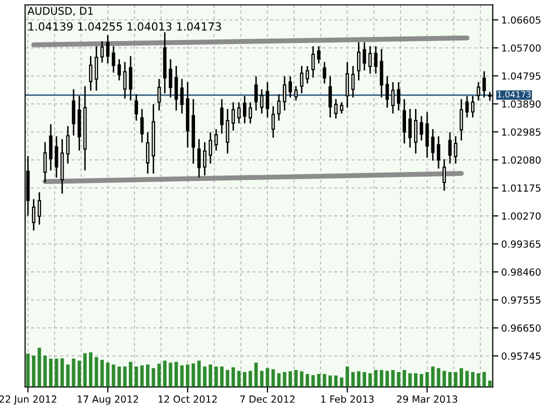 The width and height of the screenshot is (558, 406). Describe the element at coordinates (267, 399) in the screenshot. I see `x-tick-label: 7 Dec 2012` at that location.